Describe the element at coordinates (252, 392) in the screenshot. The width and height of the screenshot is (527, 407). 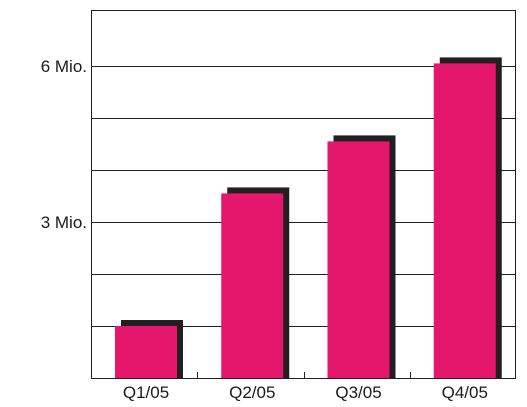
I see `x-tick-label: Q2/05` at that location.